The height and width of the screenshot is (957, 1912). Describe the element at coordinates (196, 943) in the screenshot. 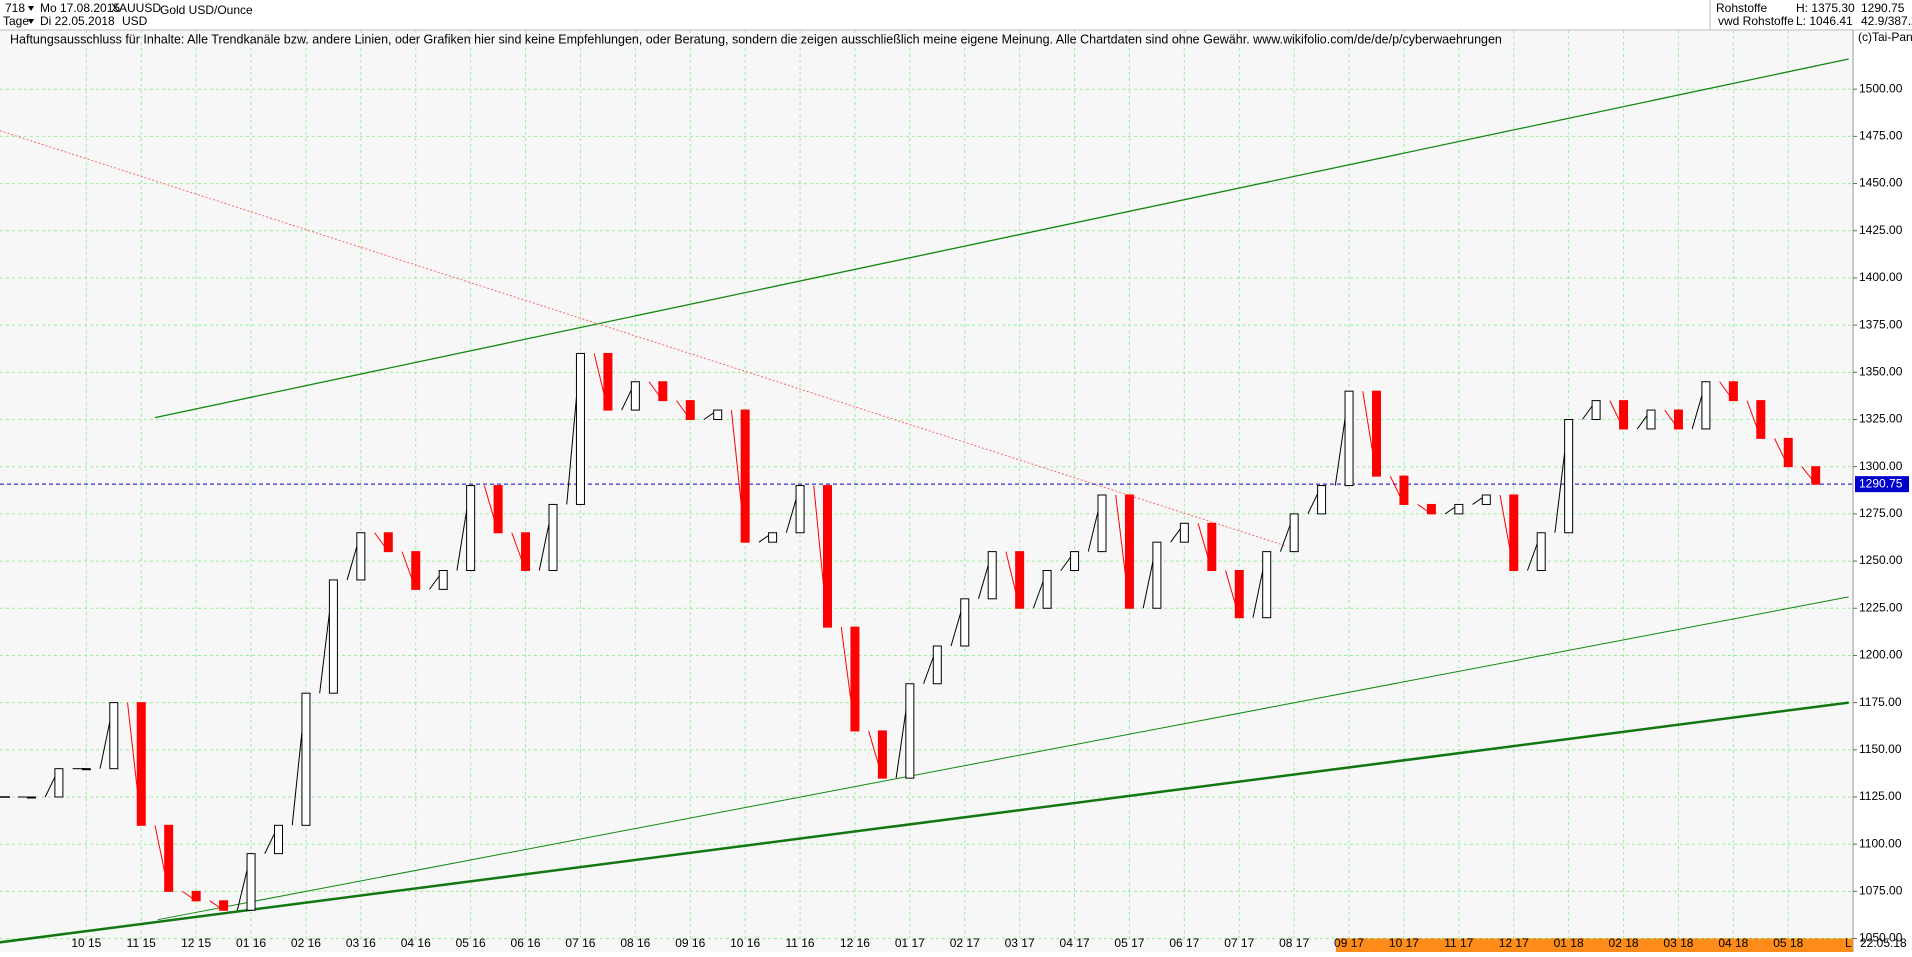

I see `x-tick-label: 12 15` at that location.